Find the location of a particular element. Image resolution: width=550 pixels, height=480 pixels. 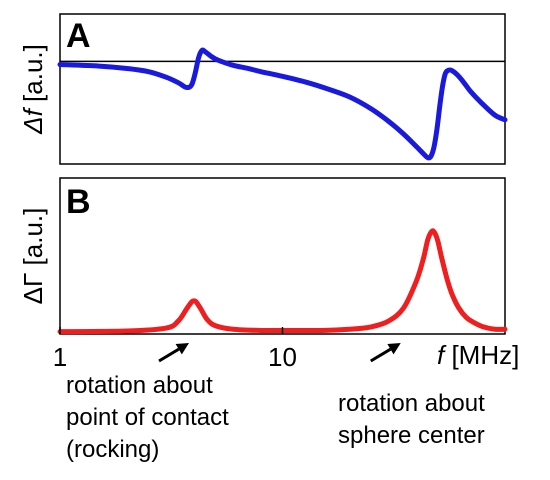

panel-a-ylabel-symbol: Δf is located at coordinates (33, 120).